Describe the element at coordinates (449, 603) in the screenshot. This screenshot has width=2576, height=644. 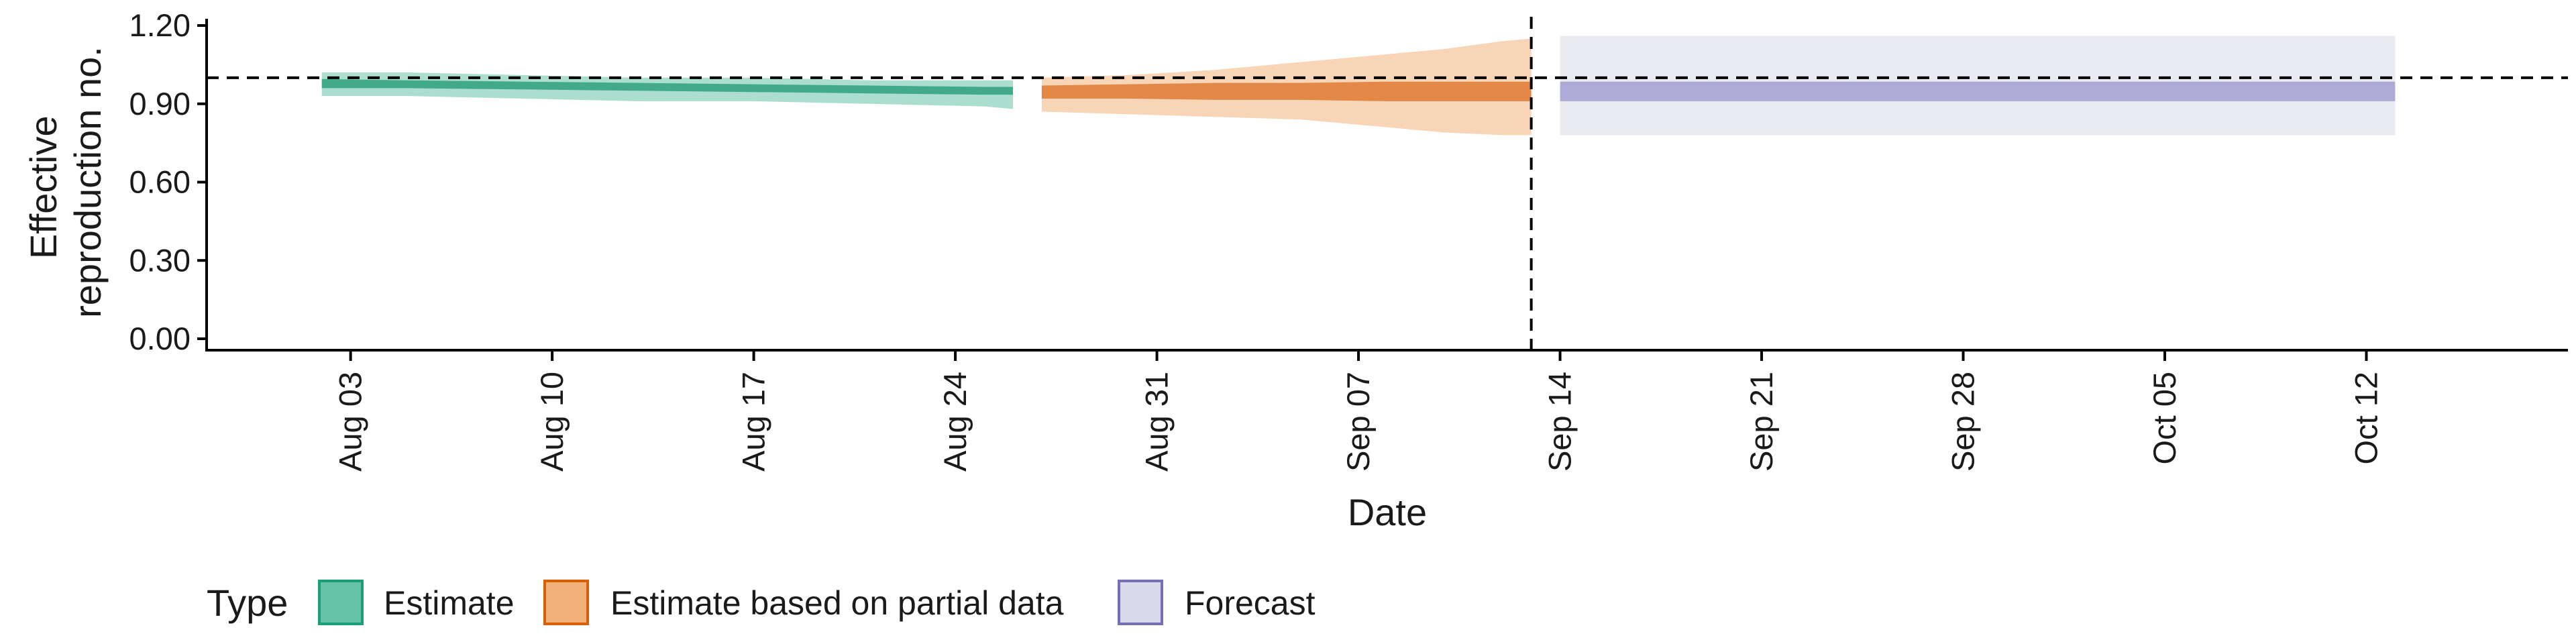
I see `legend-label-estimate: Estimate` at that location.